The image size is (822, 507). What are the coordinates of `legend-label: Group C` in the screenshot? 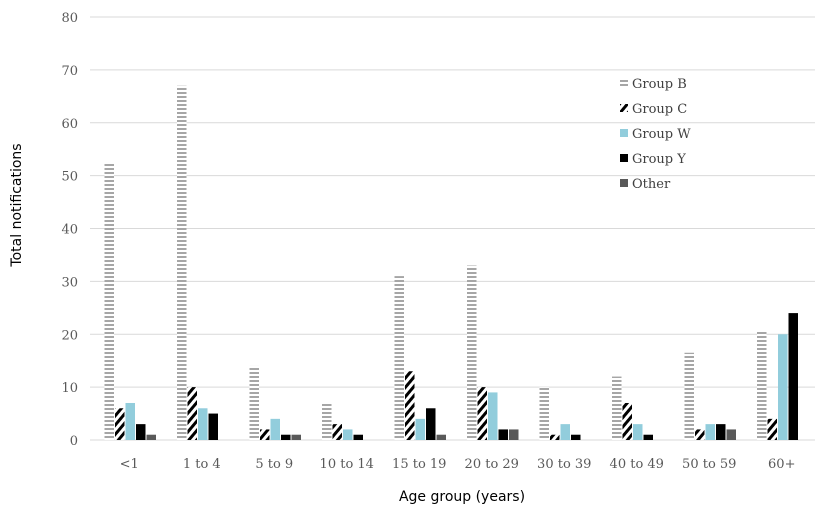 It's located at (659, 109).